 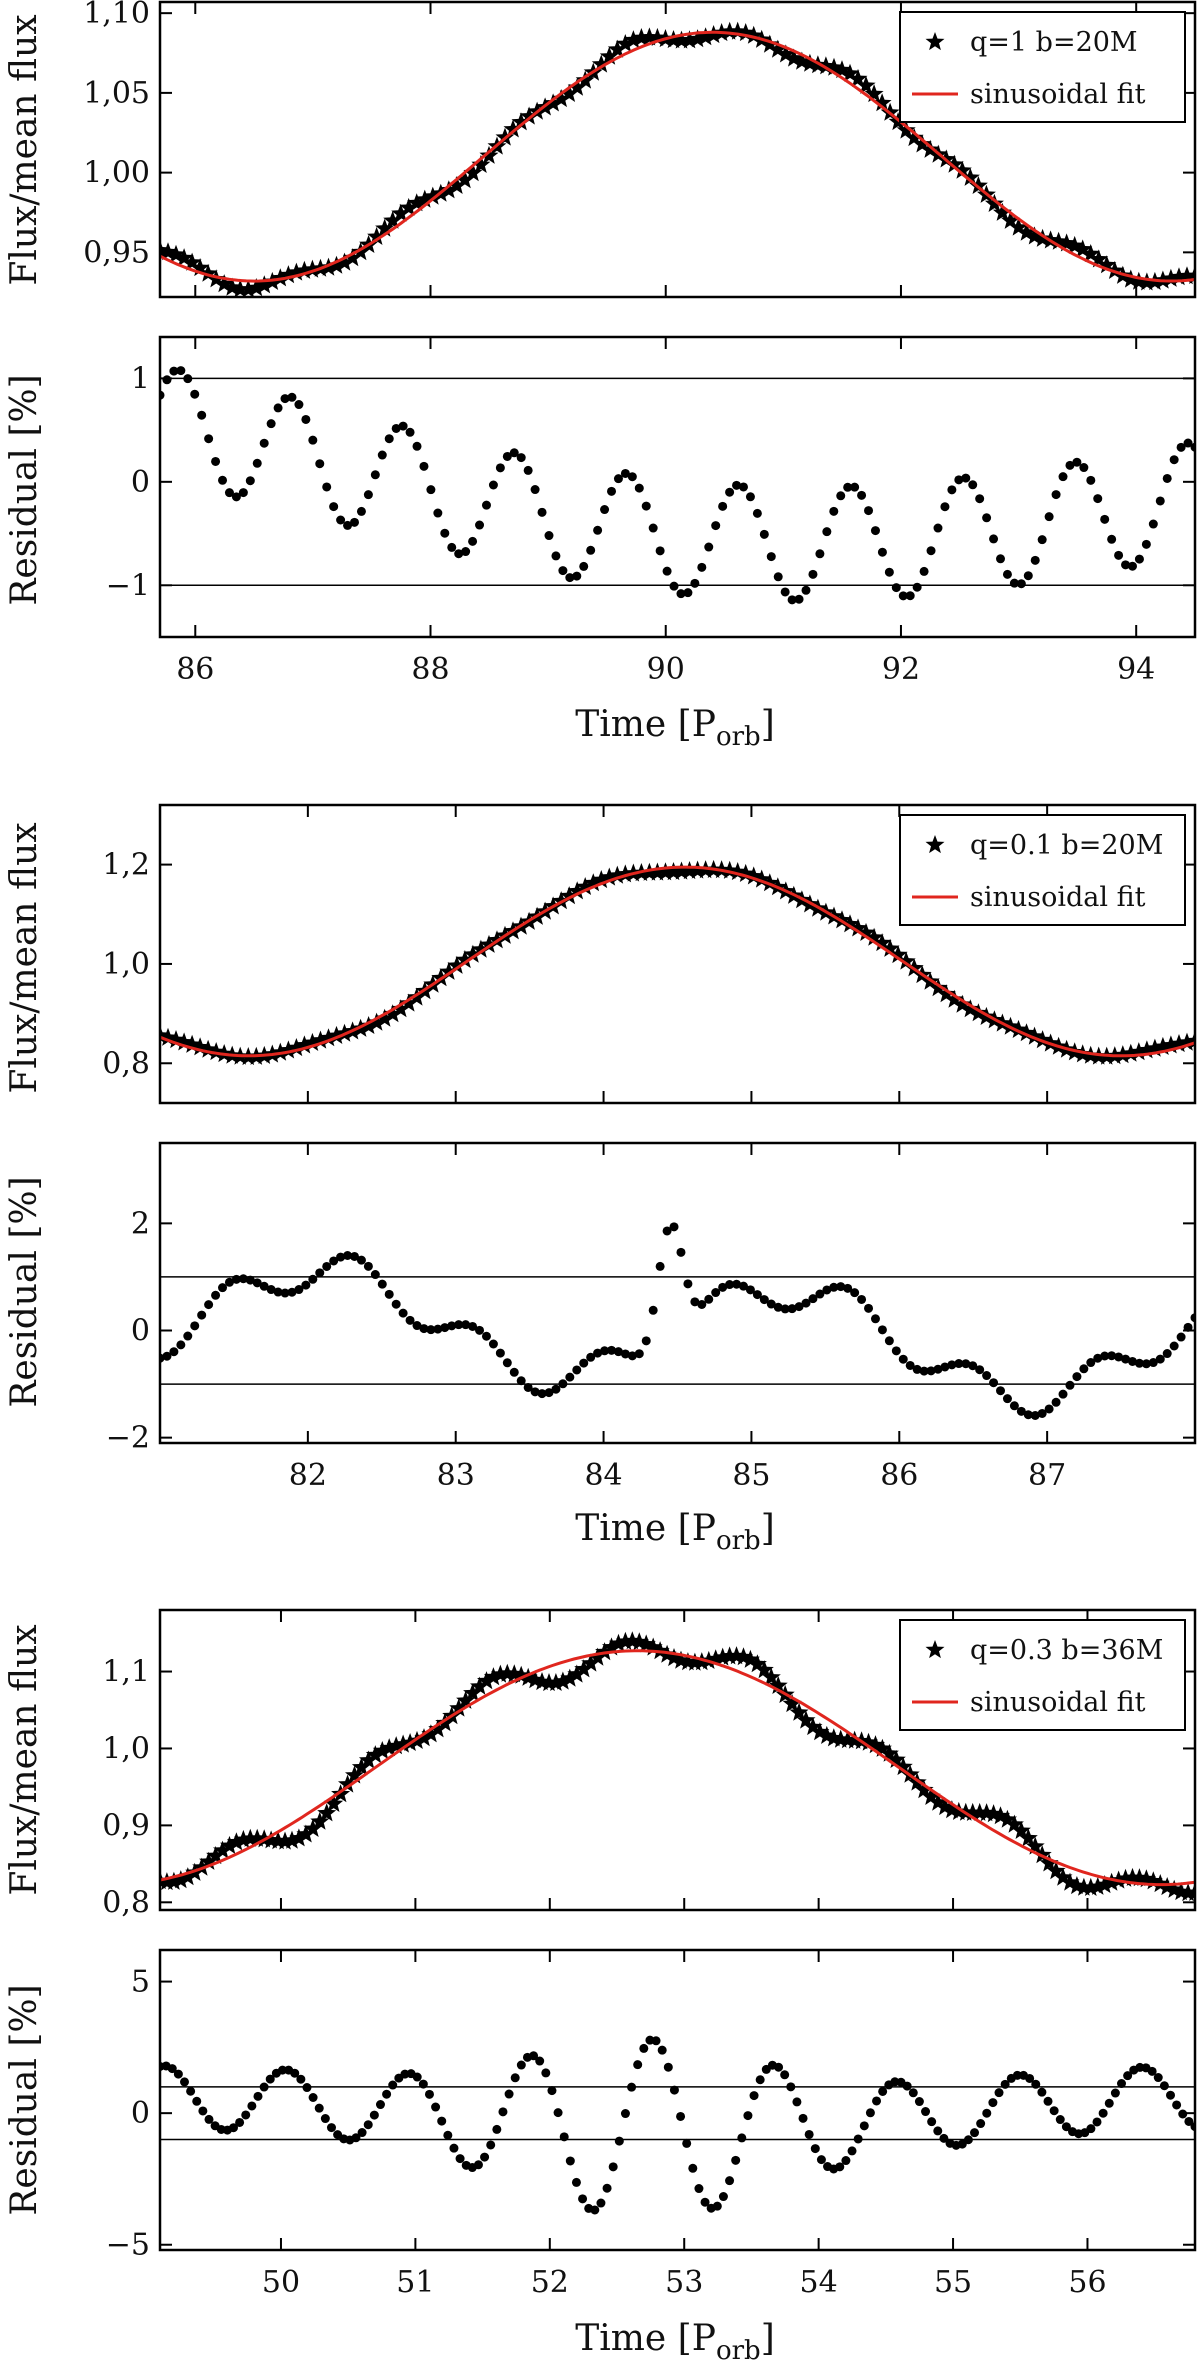 I want to click on x-tick-label: 90, so click(x=666, y=669).